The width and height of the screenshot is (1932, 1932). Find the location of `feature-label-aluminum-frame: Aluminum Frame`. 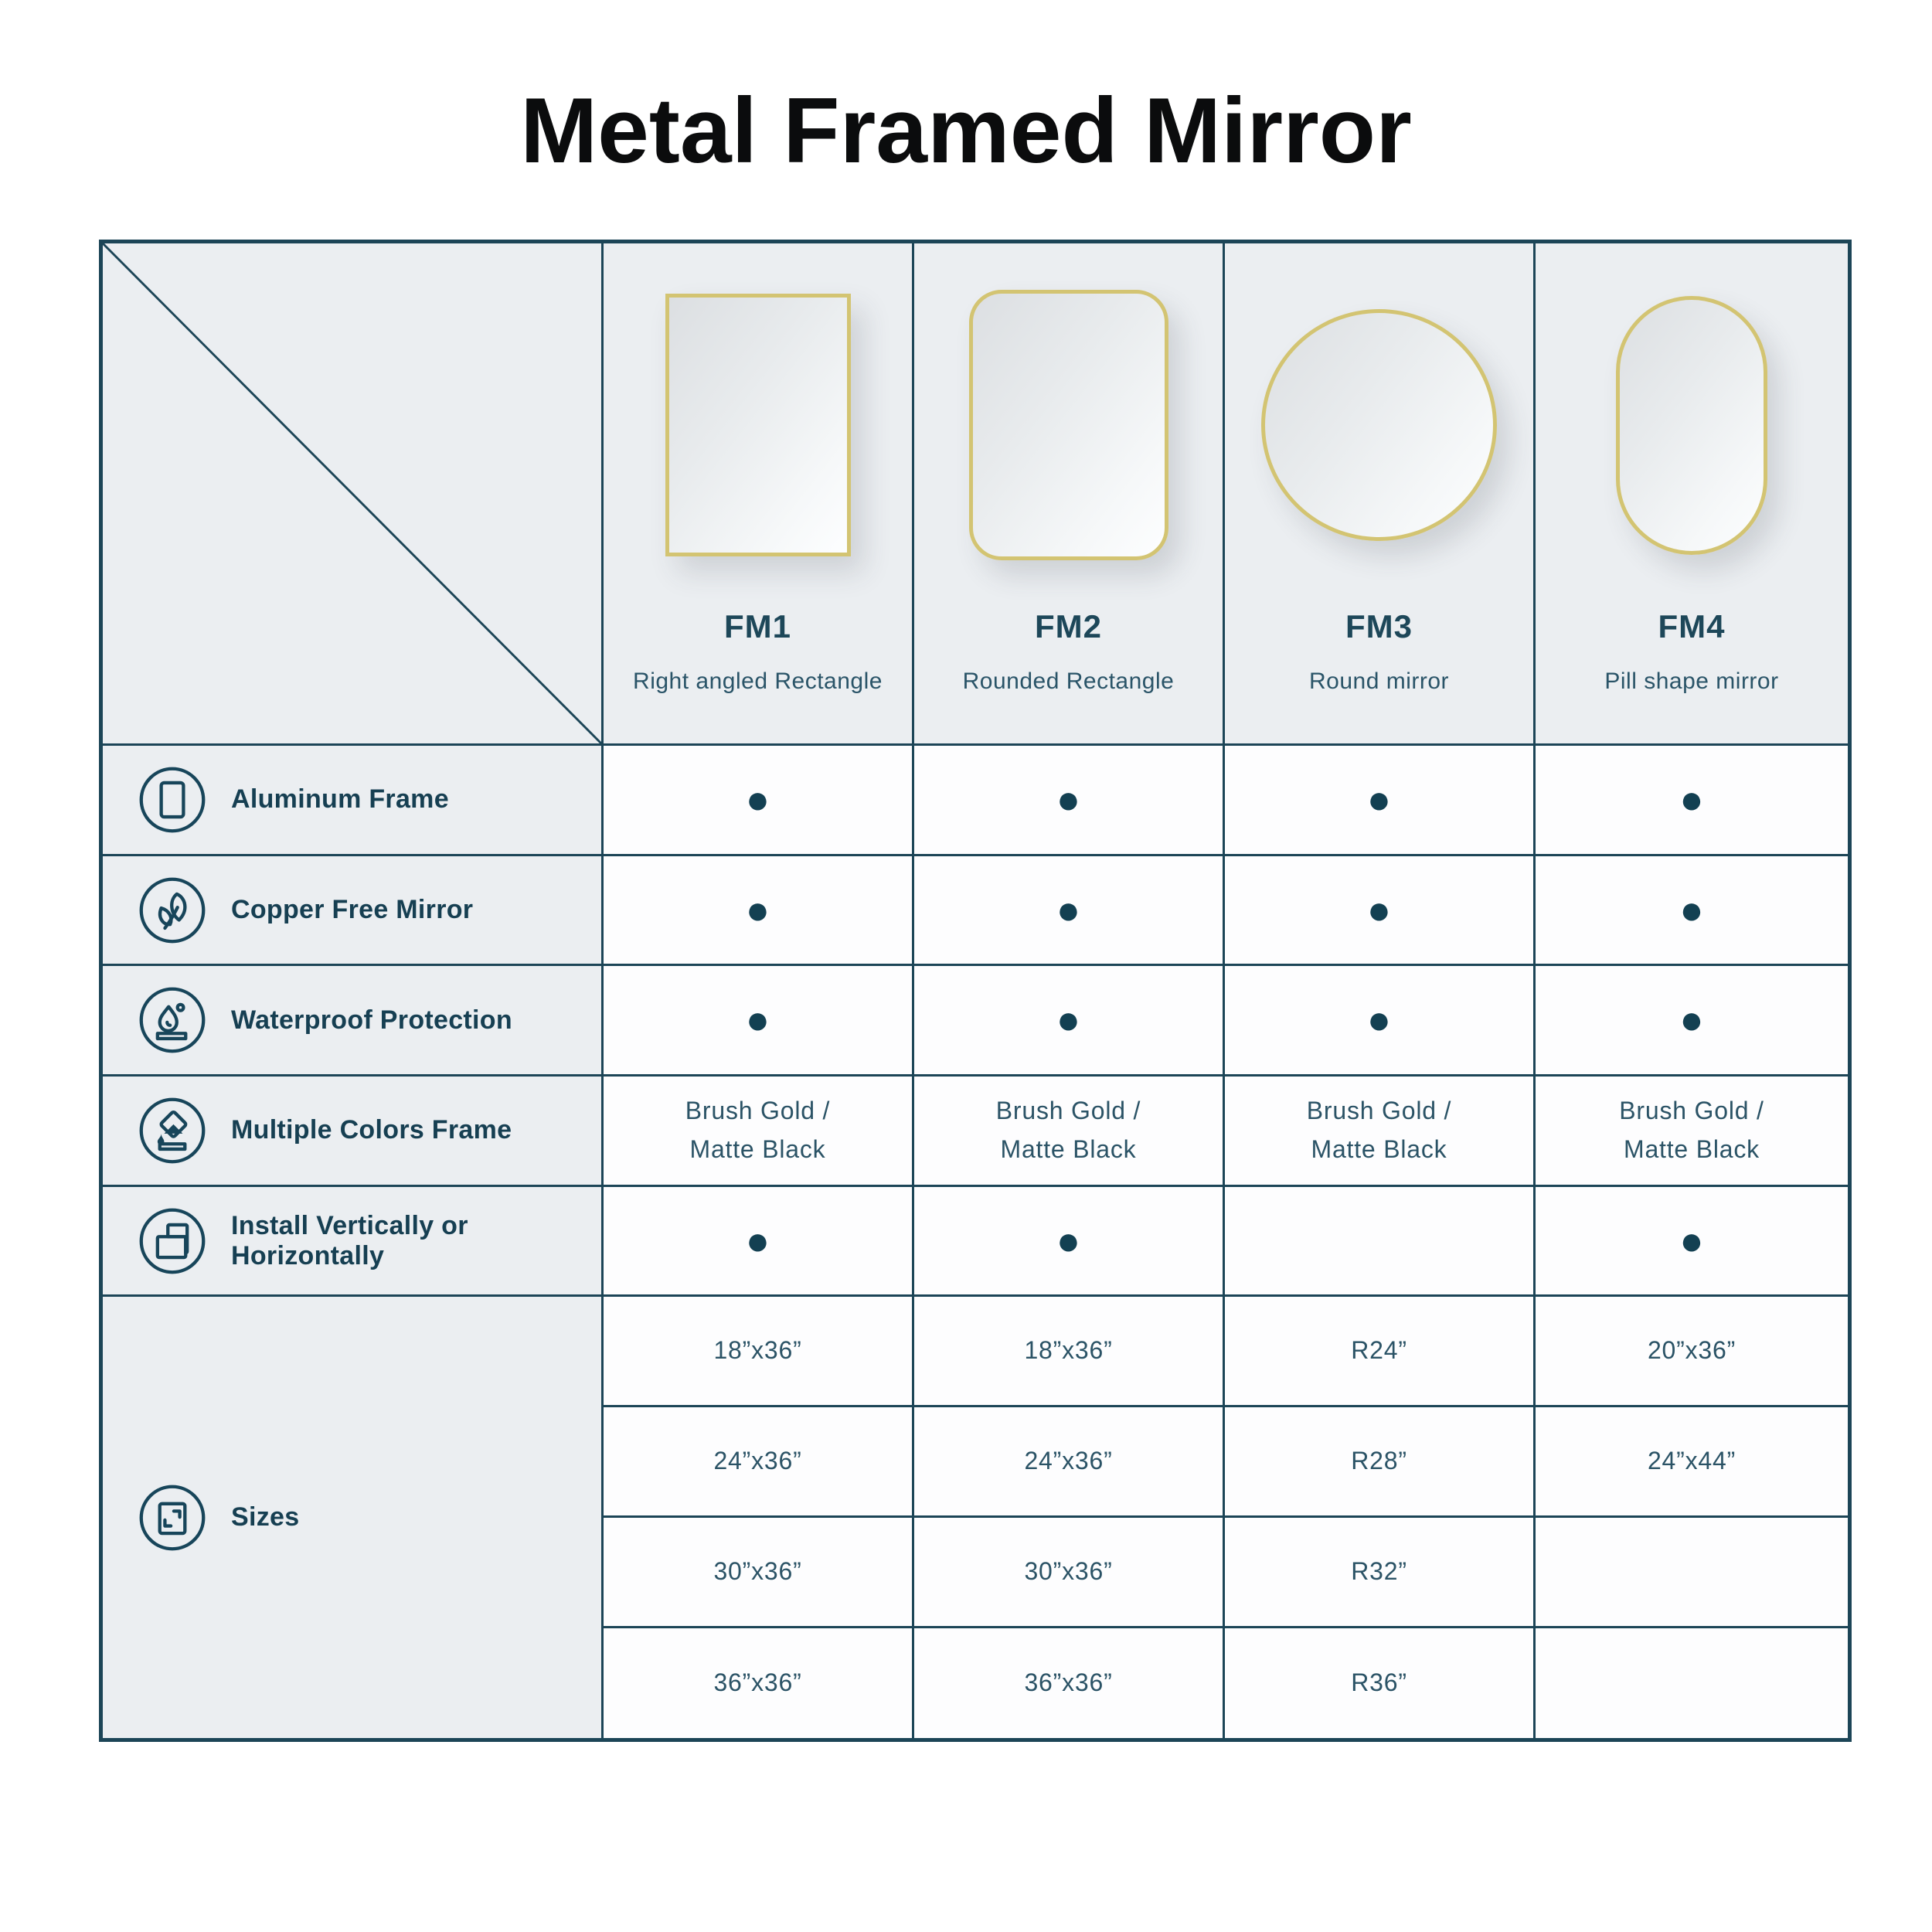

feature-label-aluminum-frame: Aluminum Frame is located at coordinates (353, 801).